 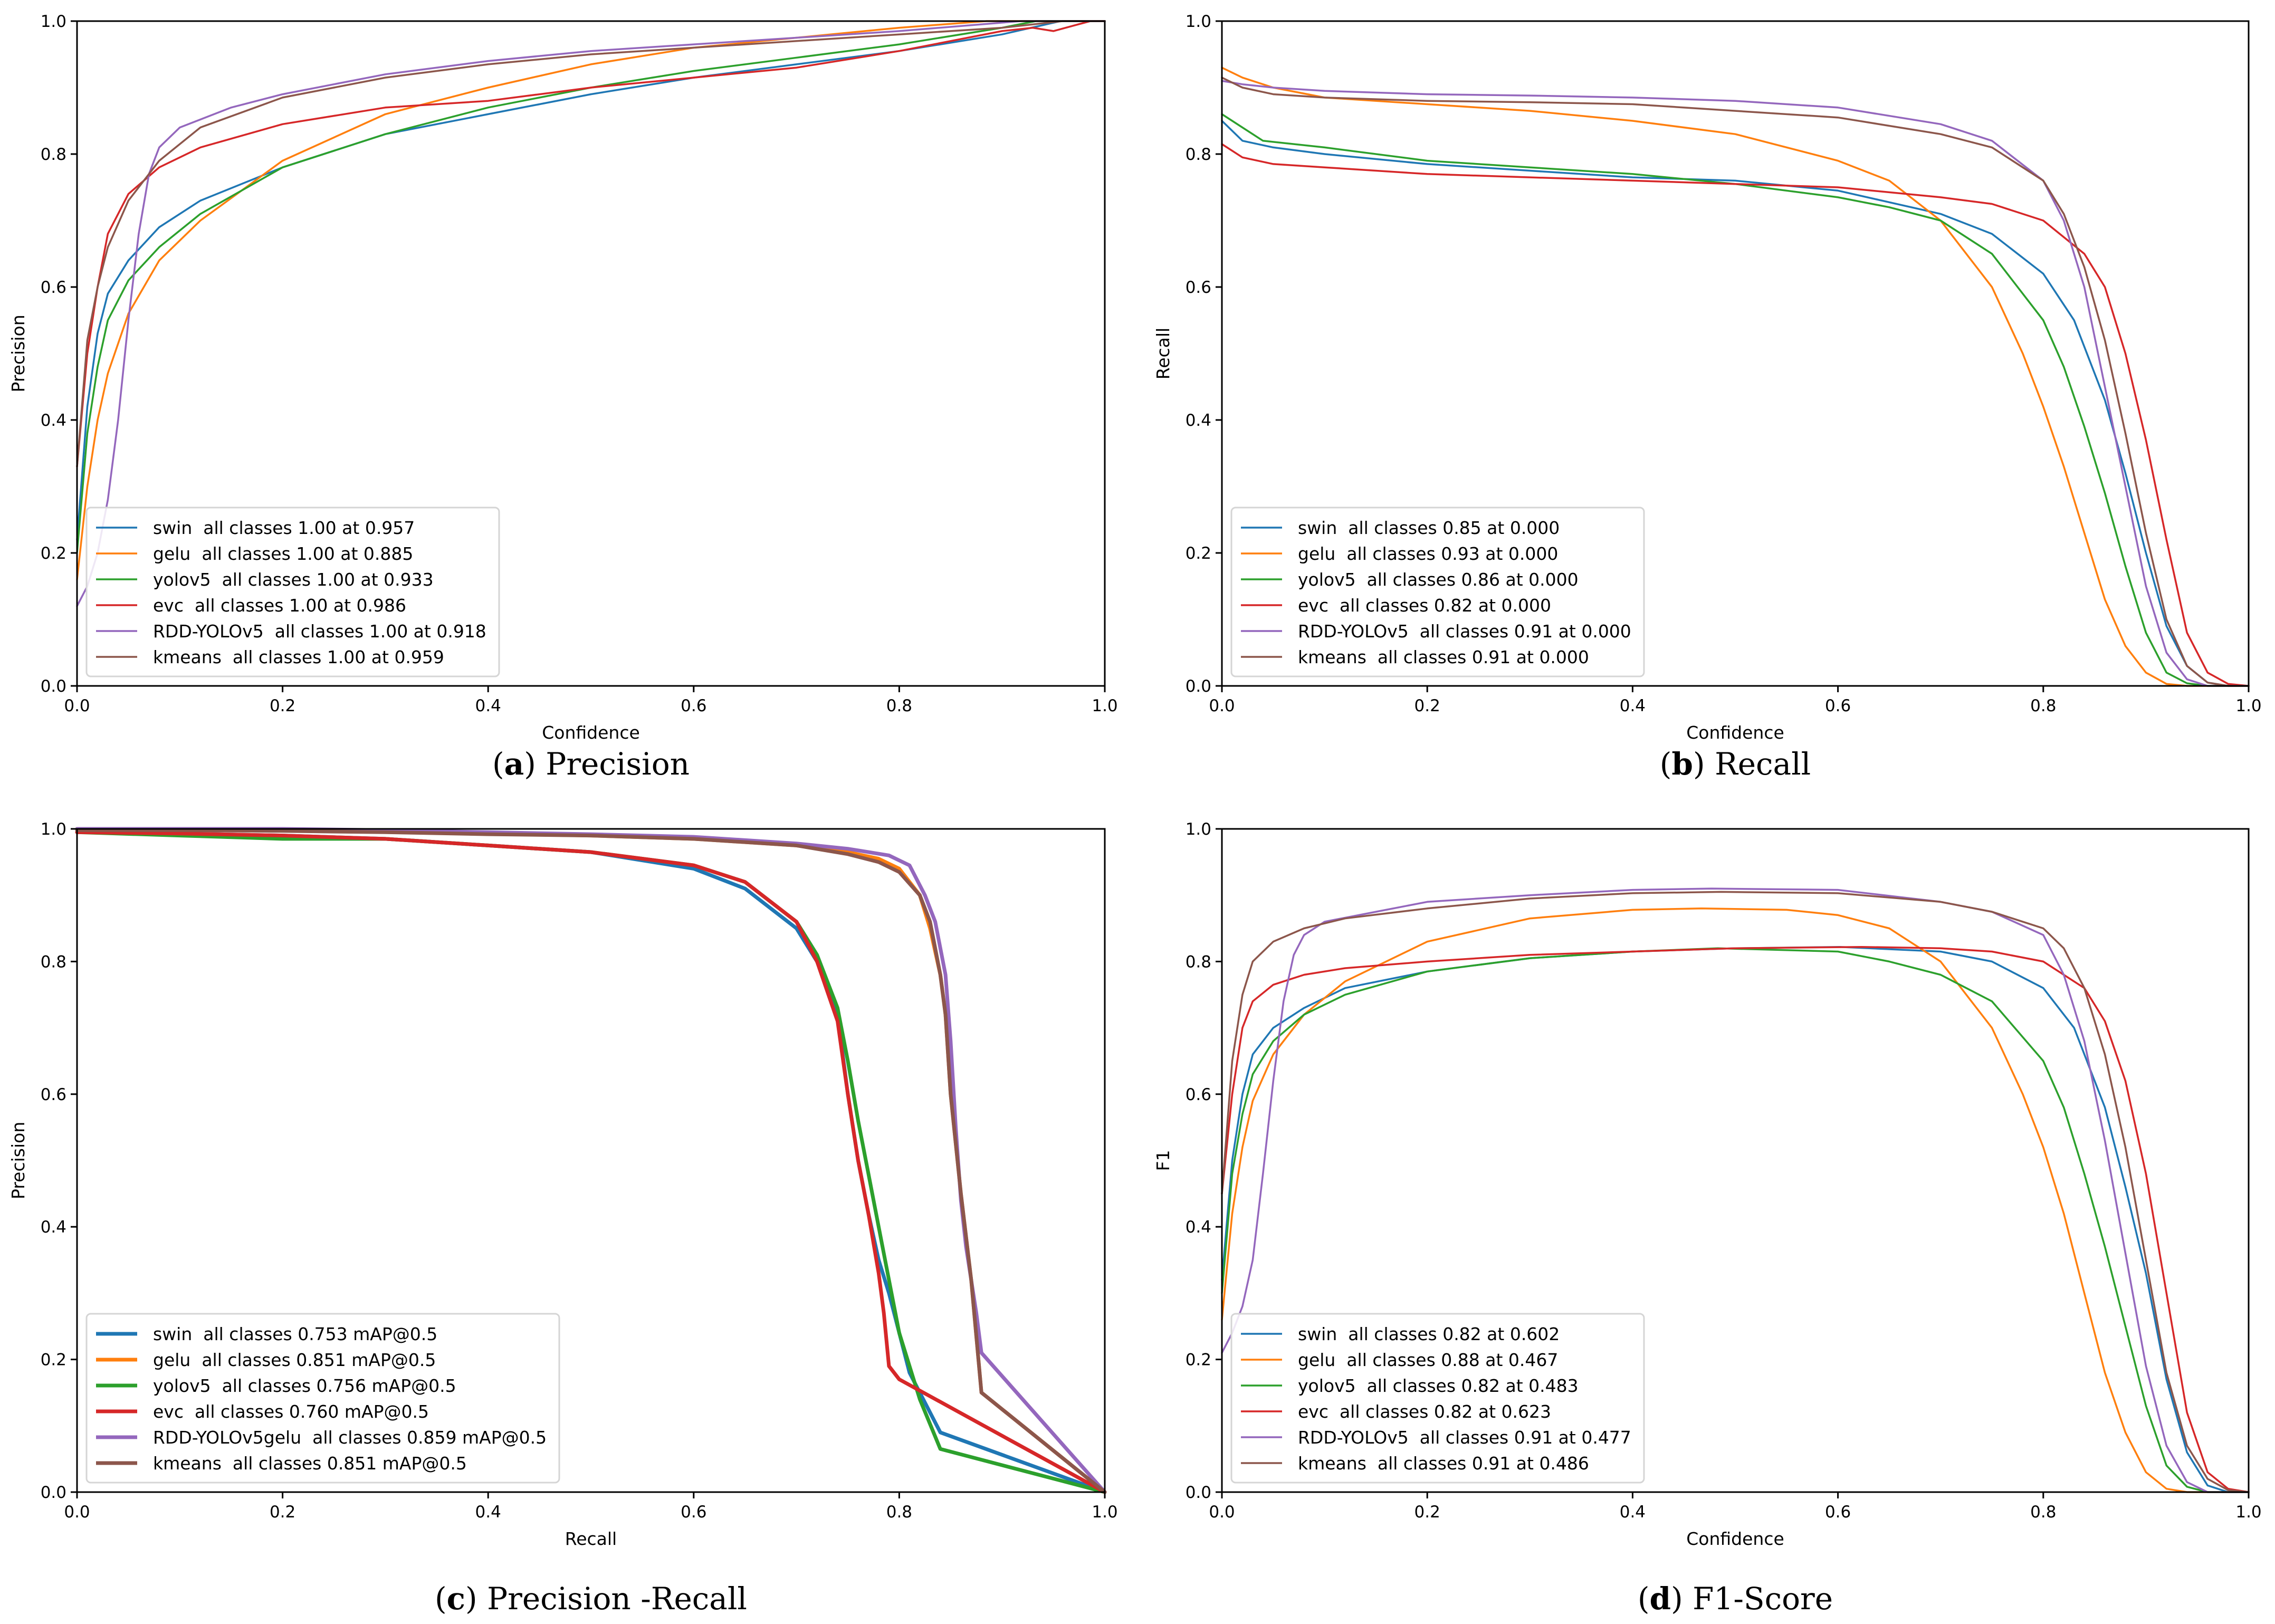 I want to click on legend-label: swin all classes 0.753 mAP@0.5, so click(x=295, y=1334).